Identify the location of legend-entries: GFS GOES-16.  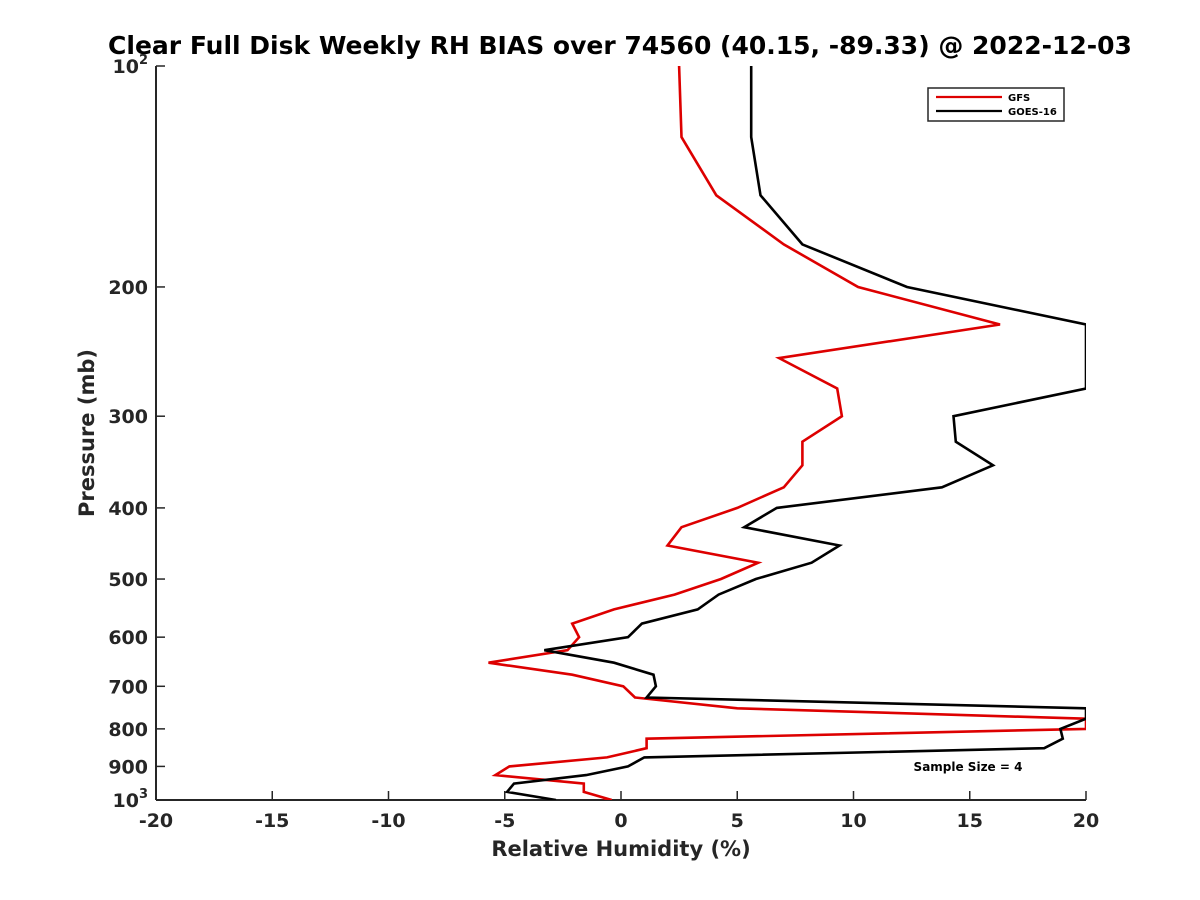
(996, 105).